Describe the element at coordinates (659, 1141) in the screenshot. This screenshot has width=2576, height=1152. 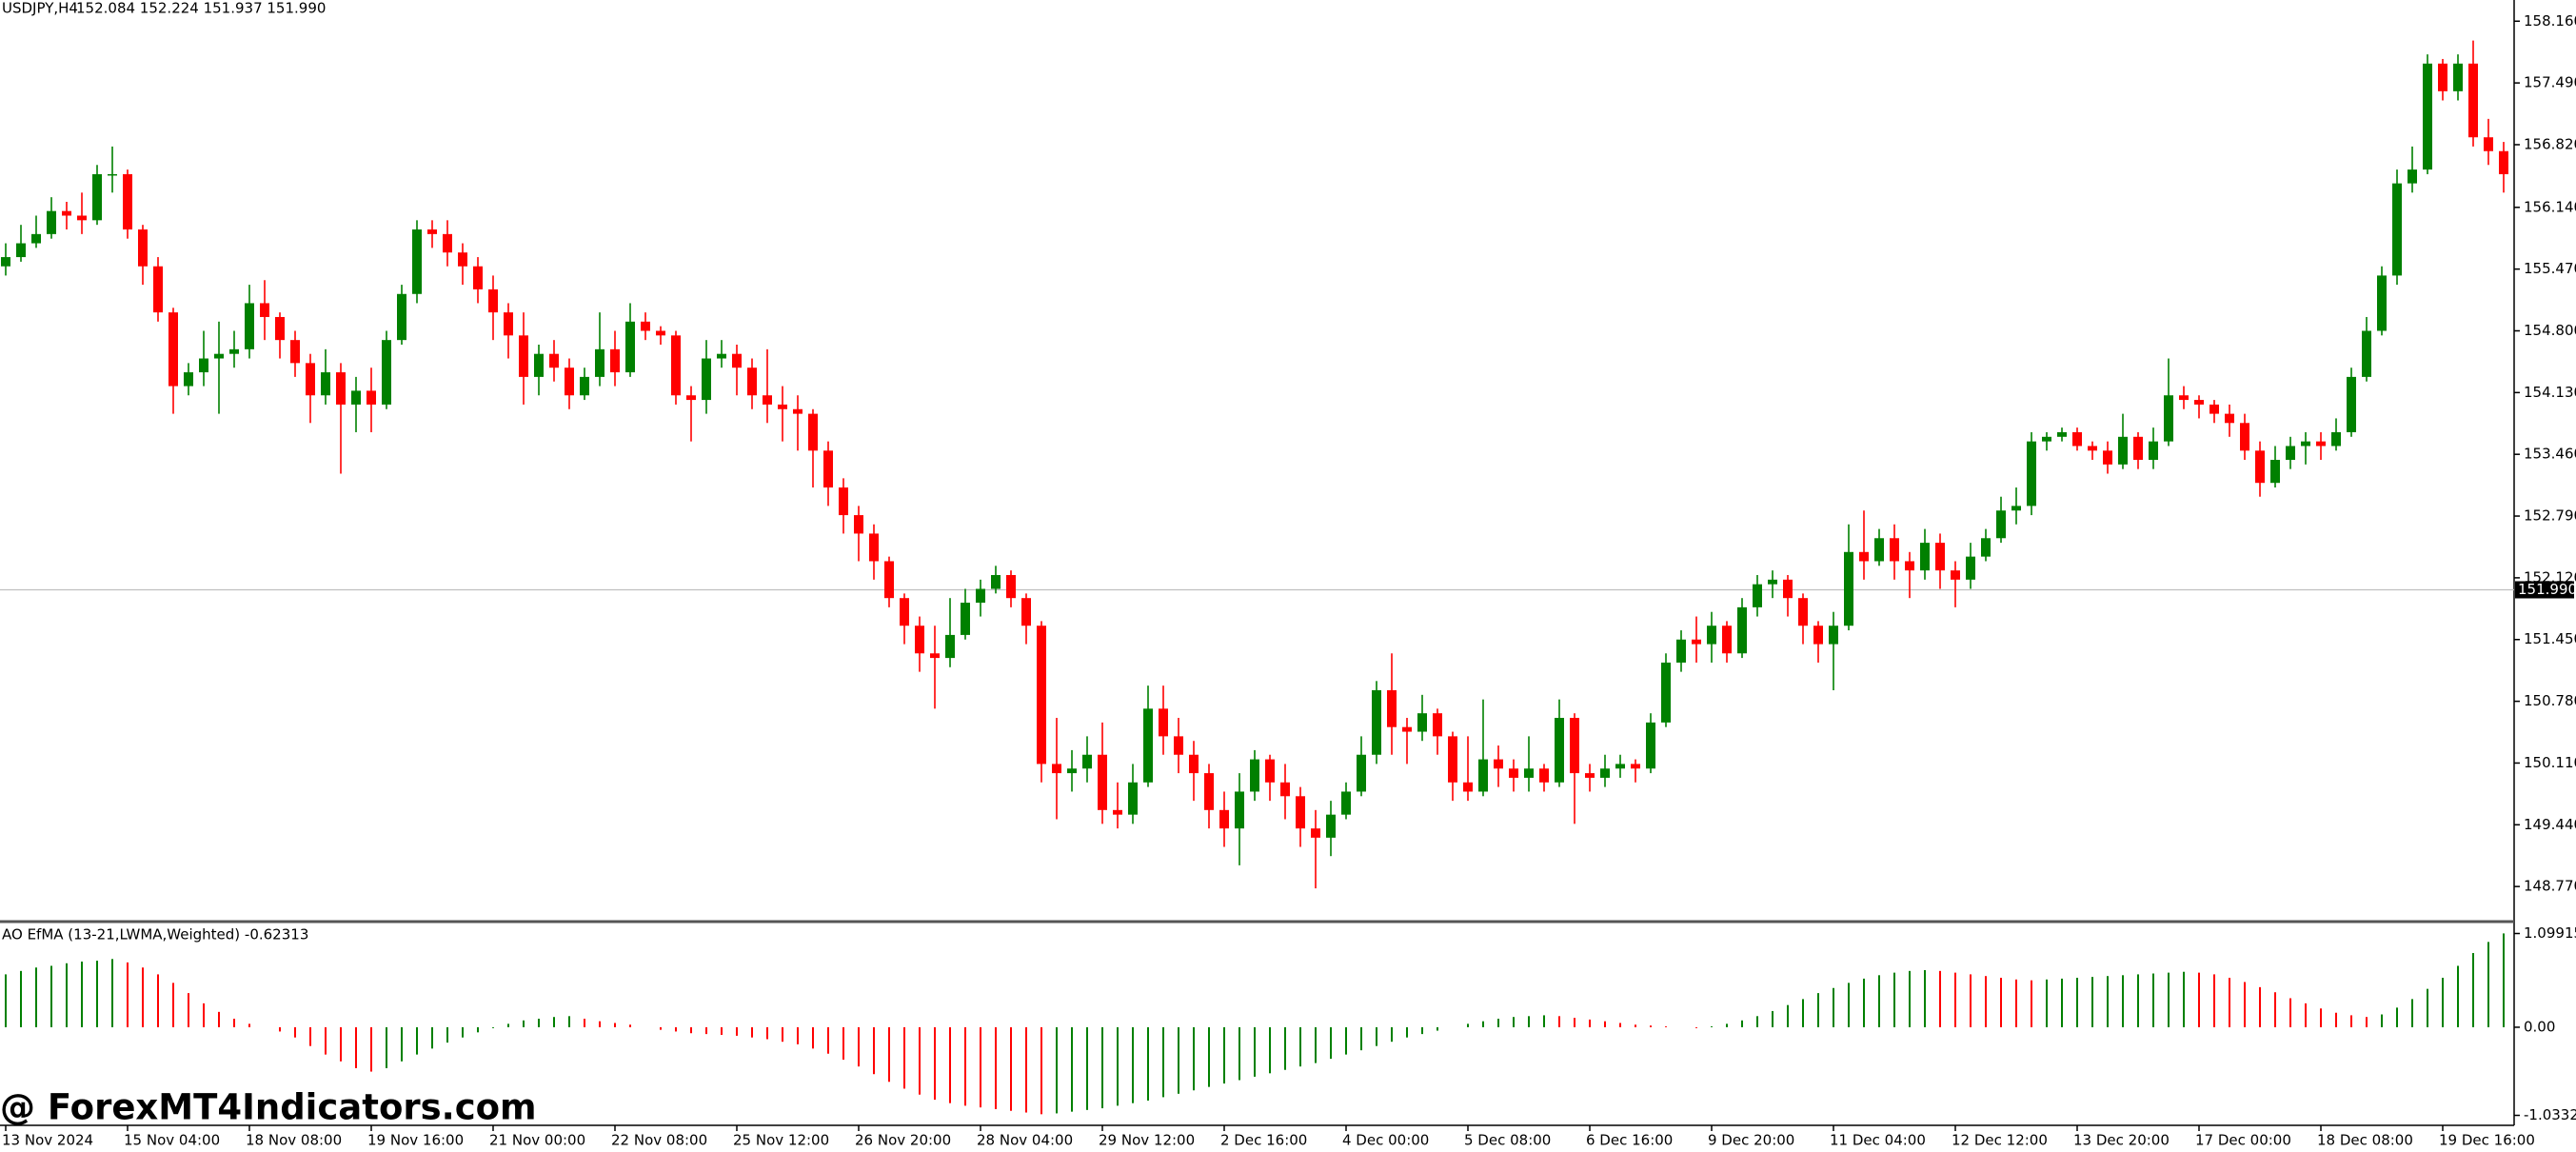
I see `time-label: 22 Nov 08:00` at that location.